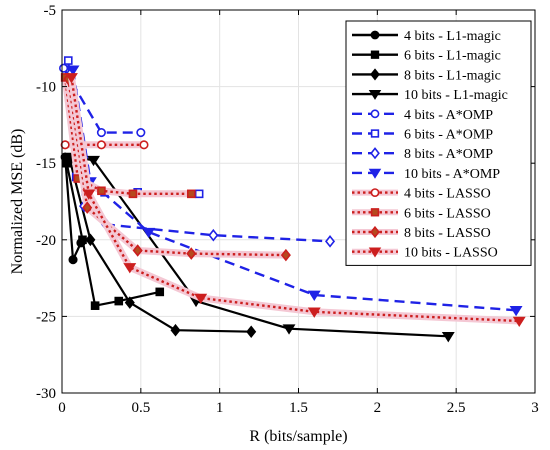  Describe the element at coordinates (448, 115) in the screenshot. I see `legend-label: 4 bits - A*OMP` at that location.